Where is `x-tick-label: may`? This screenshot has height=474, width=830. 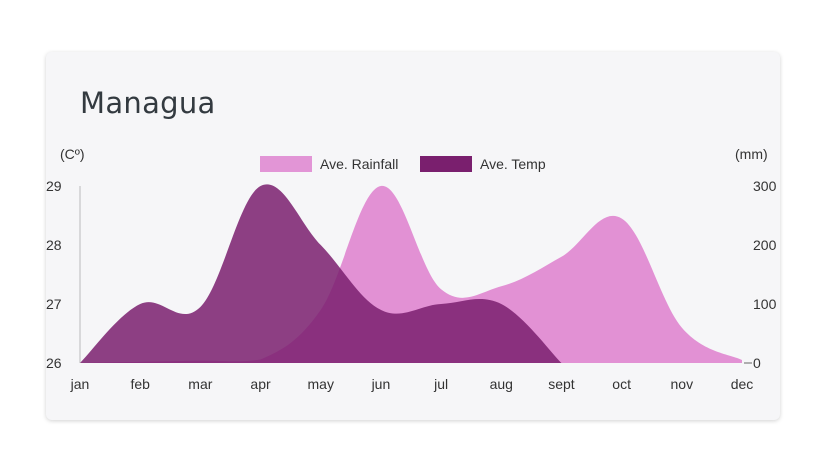
x-tick-label: may is located at coordinates (321, 384).